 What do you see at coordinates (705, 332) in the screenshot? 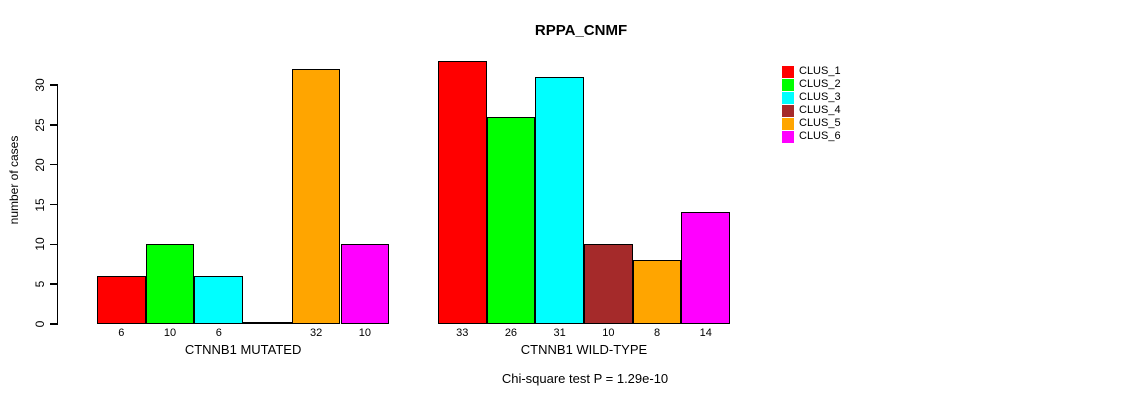
I see `bar-value-label: 14` at bounding box center [705, 332].